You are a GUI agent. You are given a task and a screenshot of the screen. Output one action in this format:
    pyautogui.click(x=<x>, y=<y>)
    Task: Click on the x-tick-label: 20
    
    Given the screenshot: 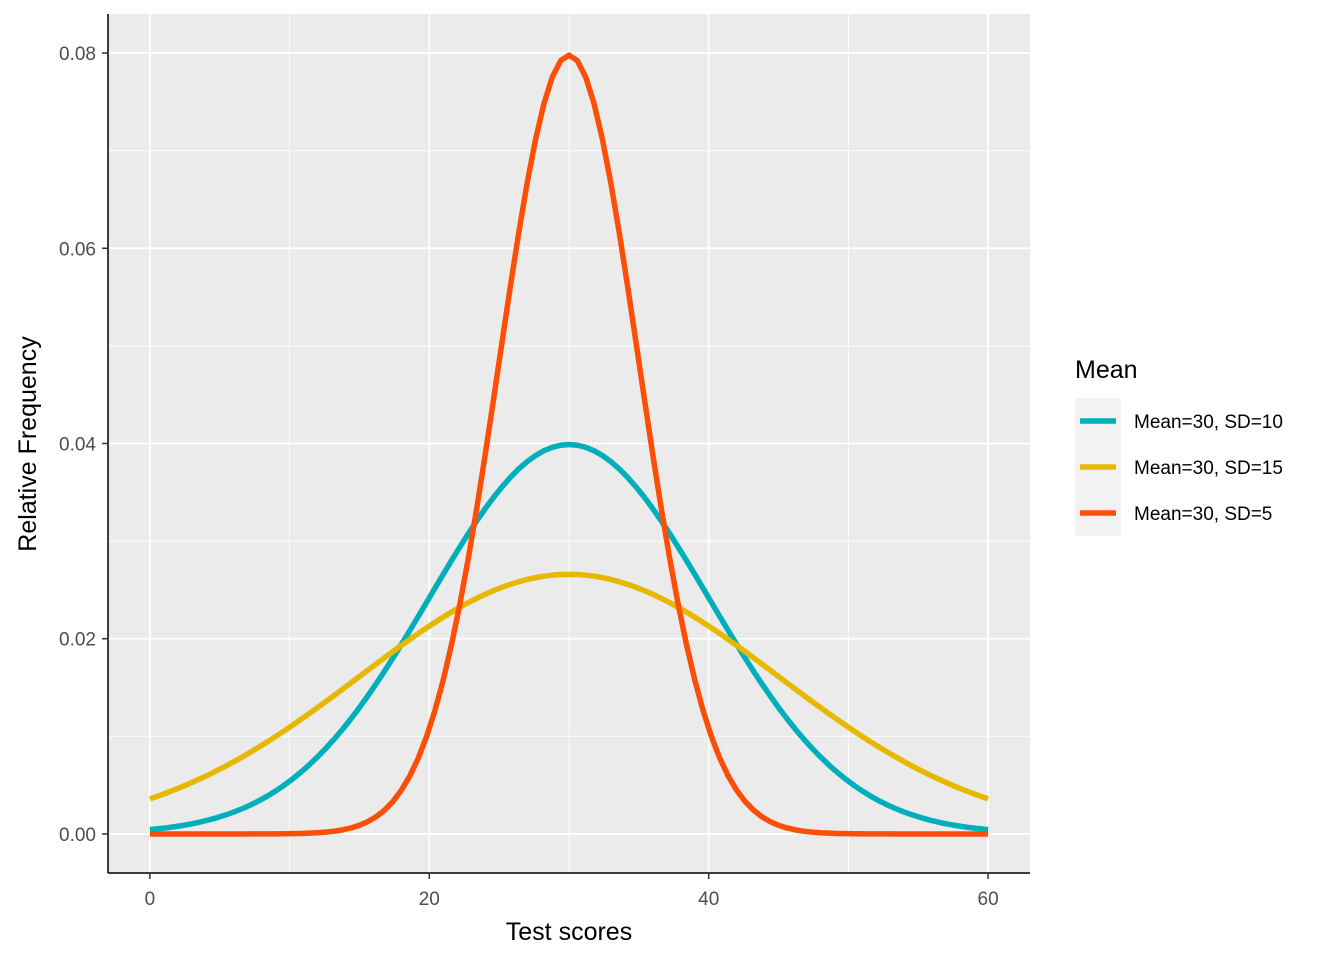 What is the action you would take?
    pyautogui.click(x=429, y=899)
    